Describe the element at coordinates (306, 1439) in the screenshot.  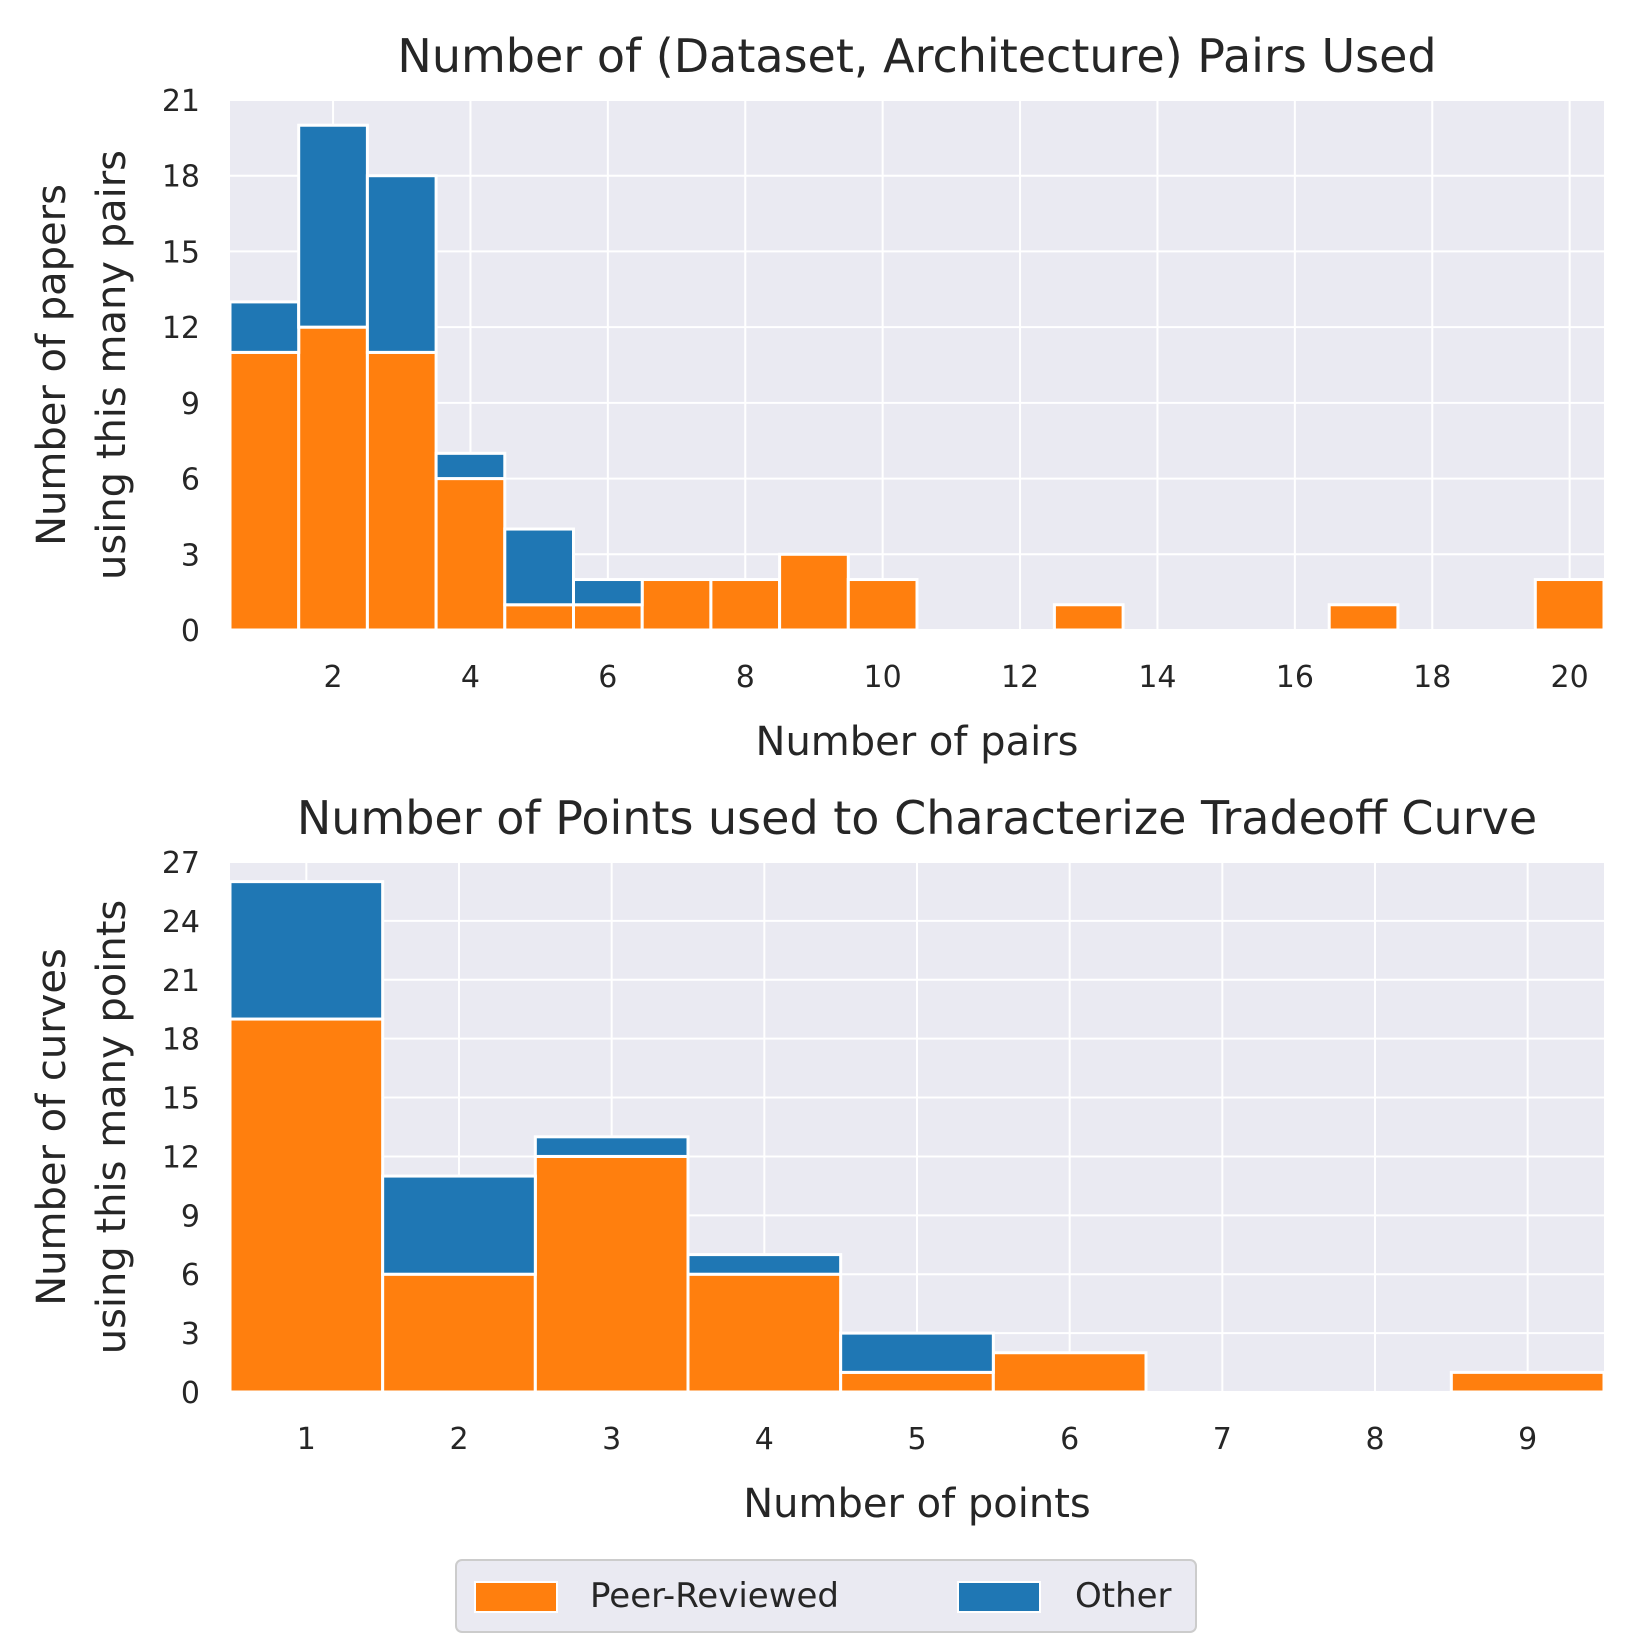
I see `x-tick-label: 1` at that location.